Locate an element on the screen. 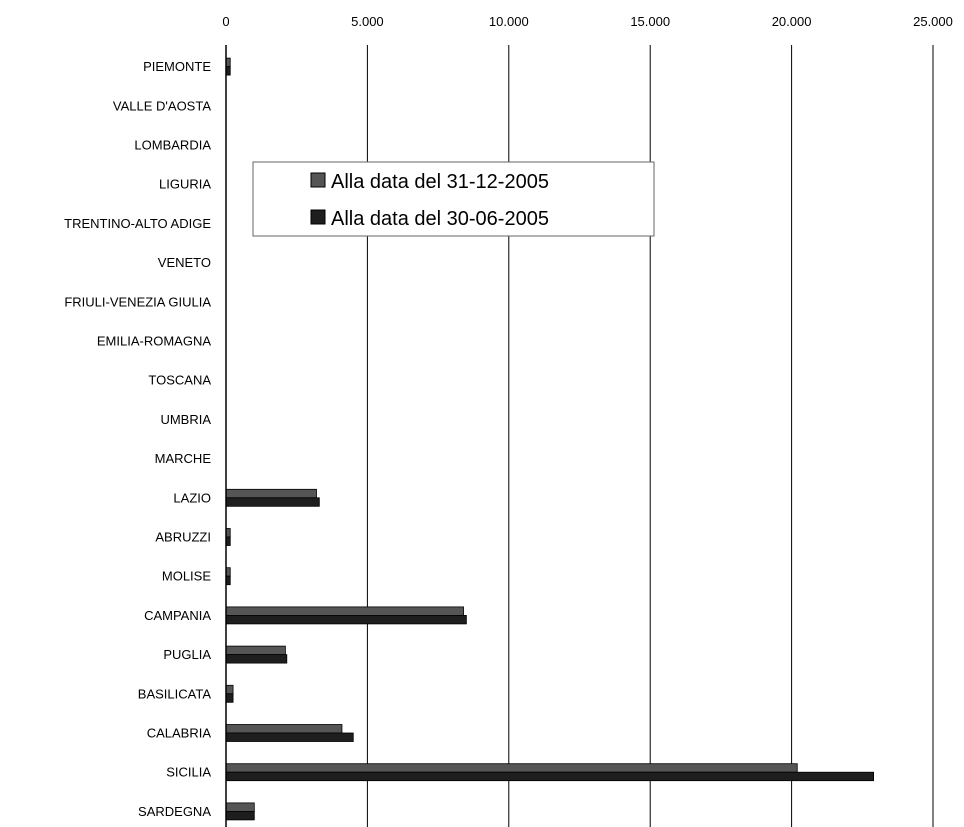 This screenshot has width=964, height=827. category-label: TOSCANA is located at coordinates (179, 380).